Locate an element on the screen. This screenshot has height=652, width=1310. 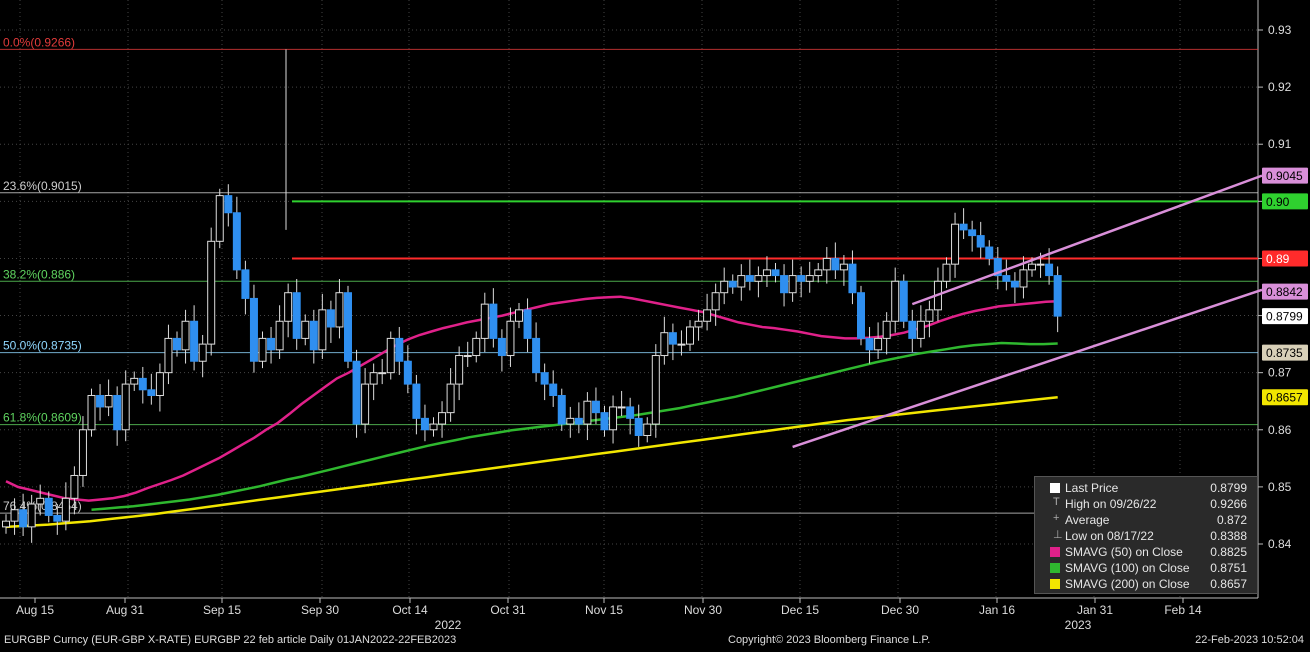
price-tag: 0.8799 is located at coordinates (1284, 317).